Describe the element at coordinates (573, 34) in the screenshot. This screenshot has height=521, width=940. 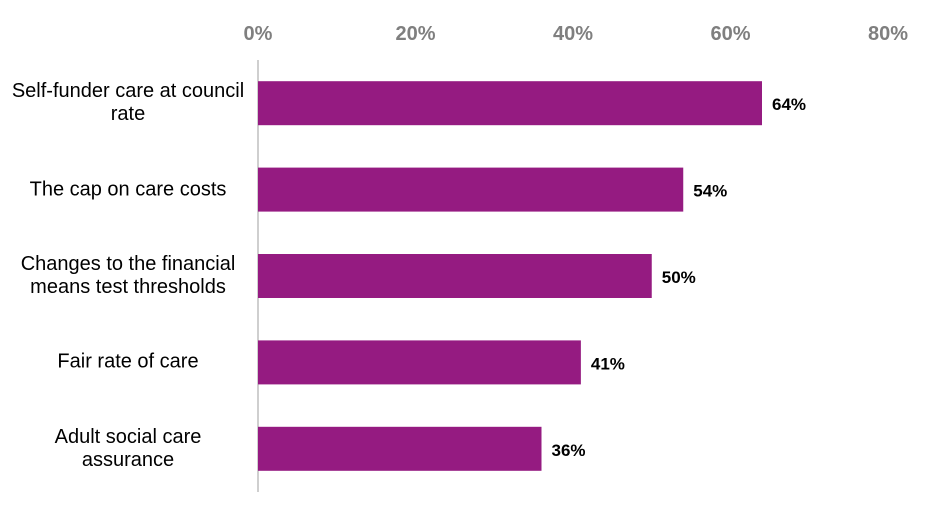
I see `x-tick-label: 40%` at that location.